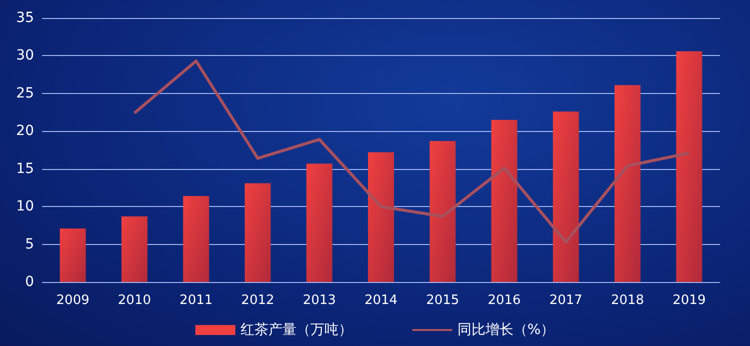 The width and height of the screenshot is (750, 346). Describe the element at coordinates (25, 56) in the screenshot. I see `y-tick-label: 30` at that location.